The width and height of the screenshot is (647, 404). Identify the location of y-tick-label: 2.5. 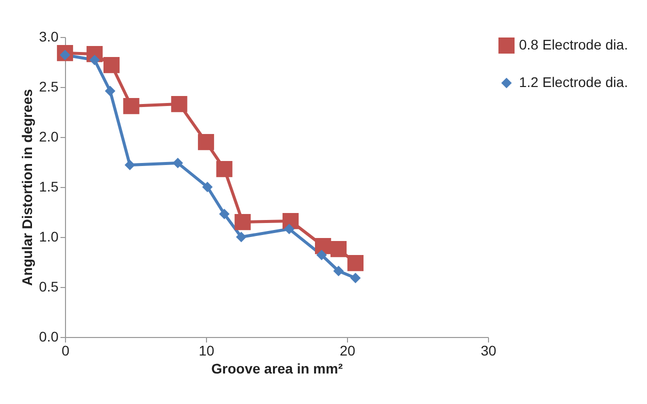
(49, 86).